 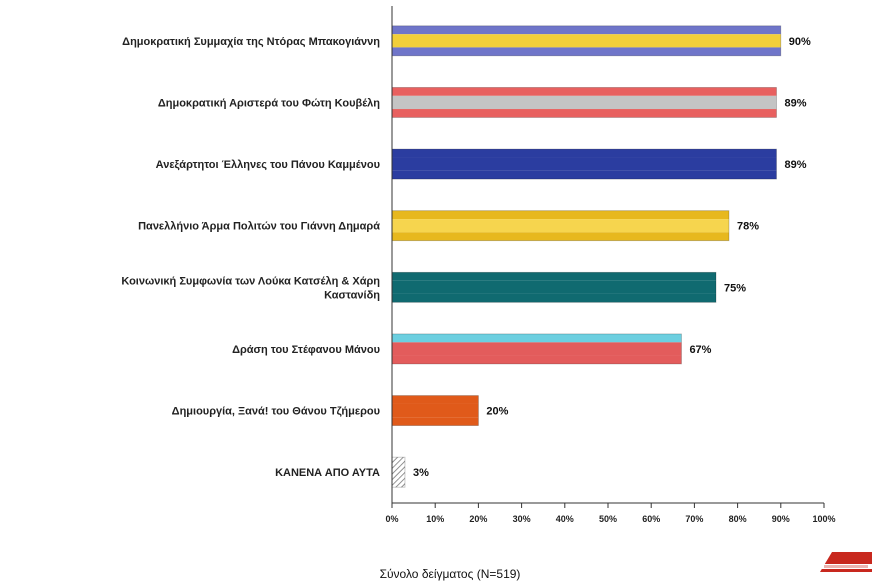 What do you see at coordinates (651, 519) in the screenshot?
I see `x-tick-label: 60%` at bounding box center [651, 519].